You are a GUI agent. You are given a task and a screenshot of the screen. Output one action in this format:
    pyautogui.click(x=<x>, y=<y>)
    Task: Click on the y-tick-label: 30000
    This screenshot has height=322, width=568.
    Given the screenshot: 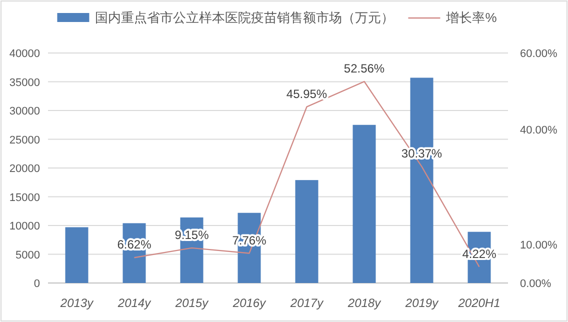 What is the action you would take?
    pyautogui.click(x=24, y=112)
    